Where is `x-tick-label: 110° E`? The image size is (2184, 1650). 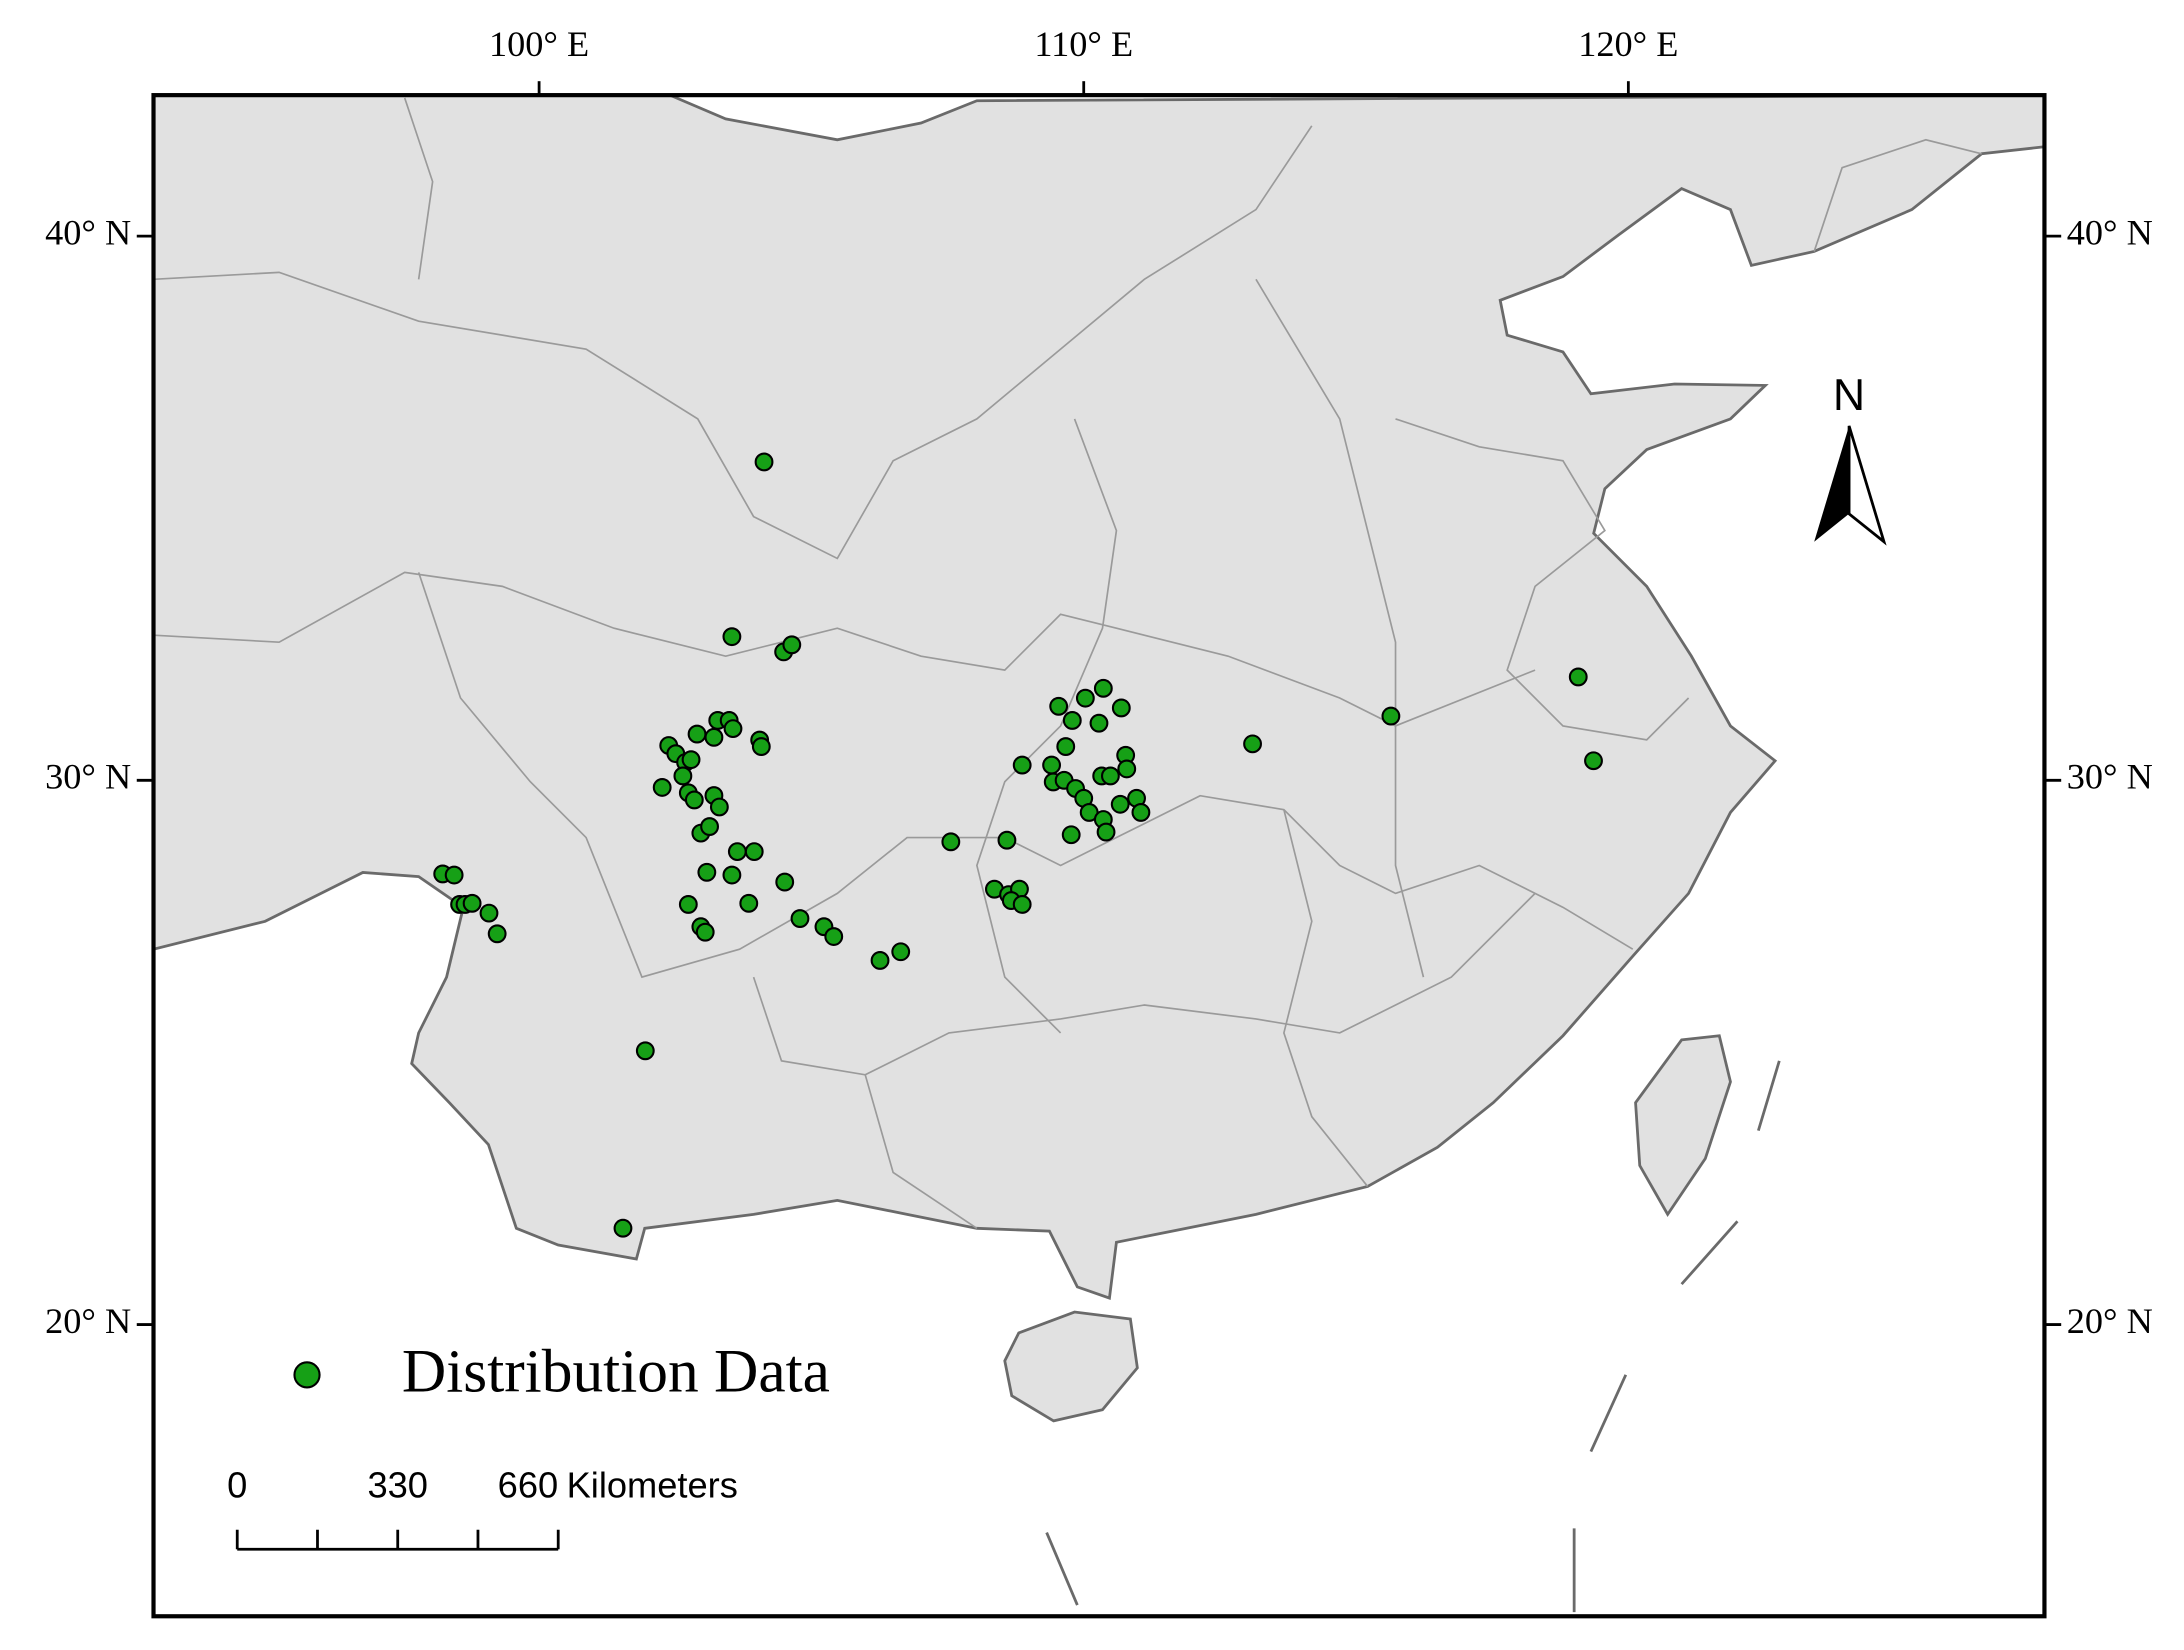 x-tick-label: 110° E is located at coordinates (1083, 44).